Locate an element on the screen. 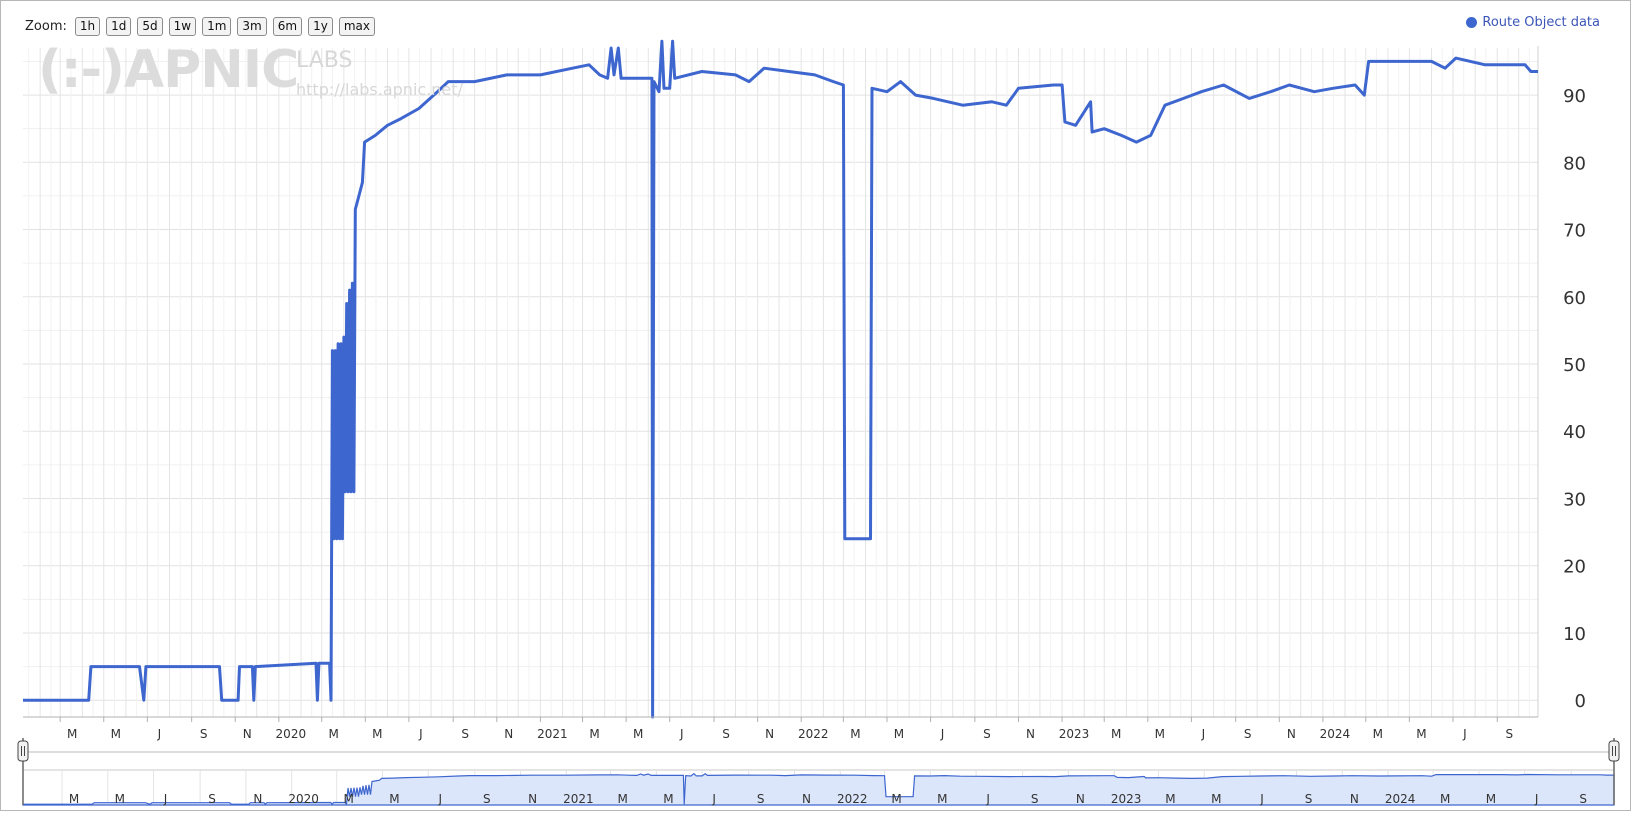 The image size is (1633, 813). y-tick-label: 10 is located at coordinates (1574, 634).